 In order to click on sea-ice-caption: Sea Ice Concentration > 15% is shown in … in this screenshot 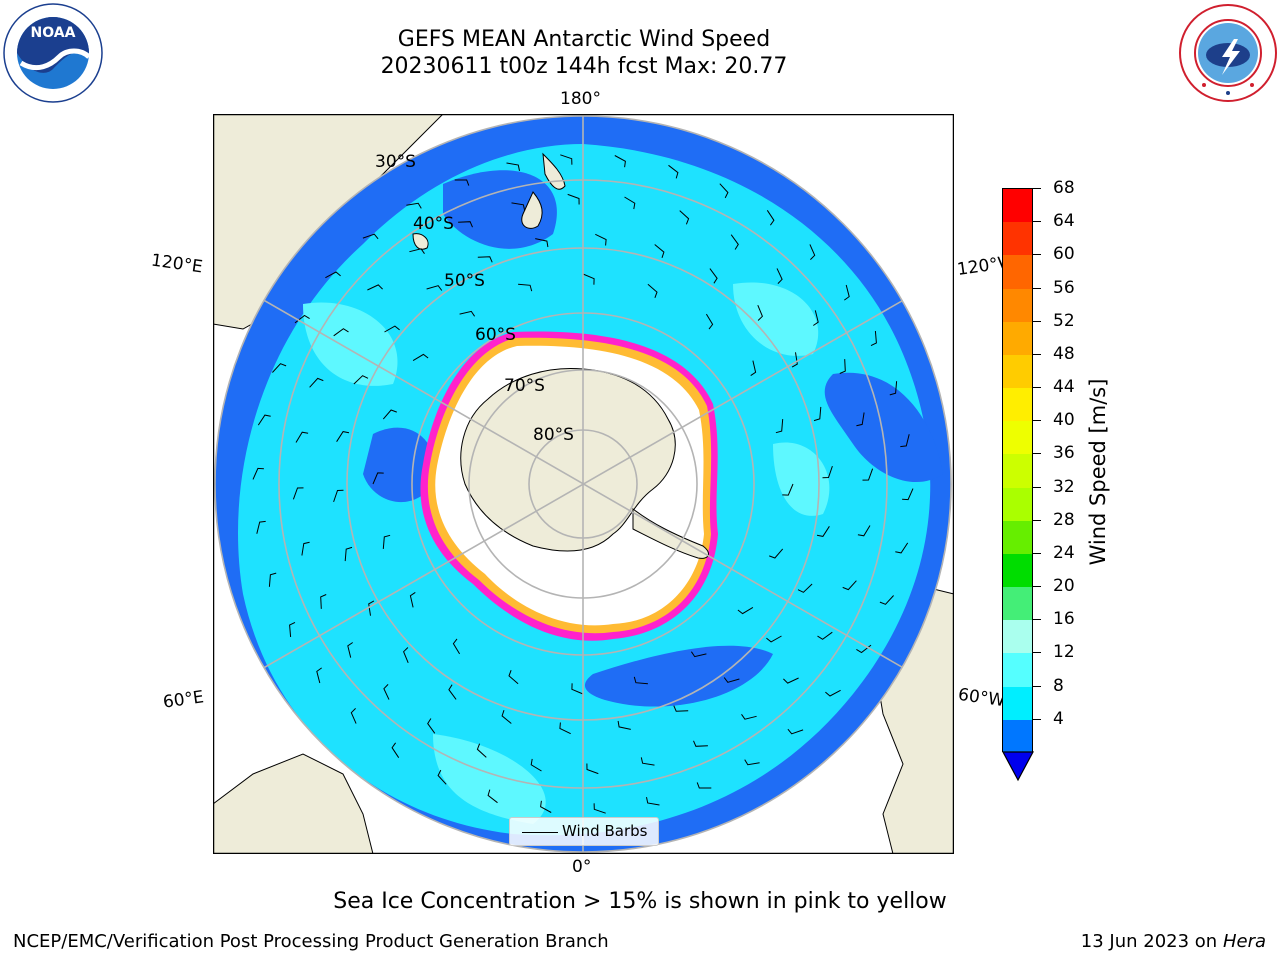, I will do `click(640, 901)`.